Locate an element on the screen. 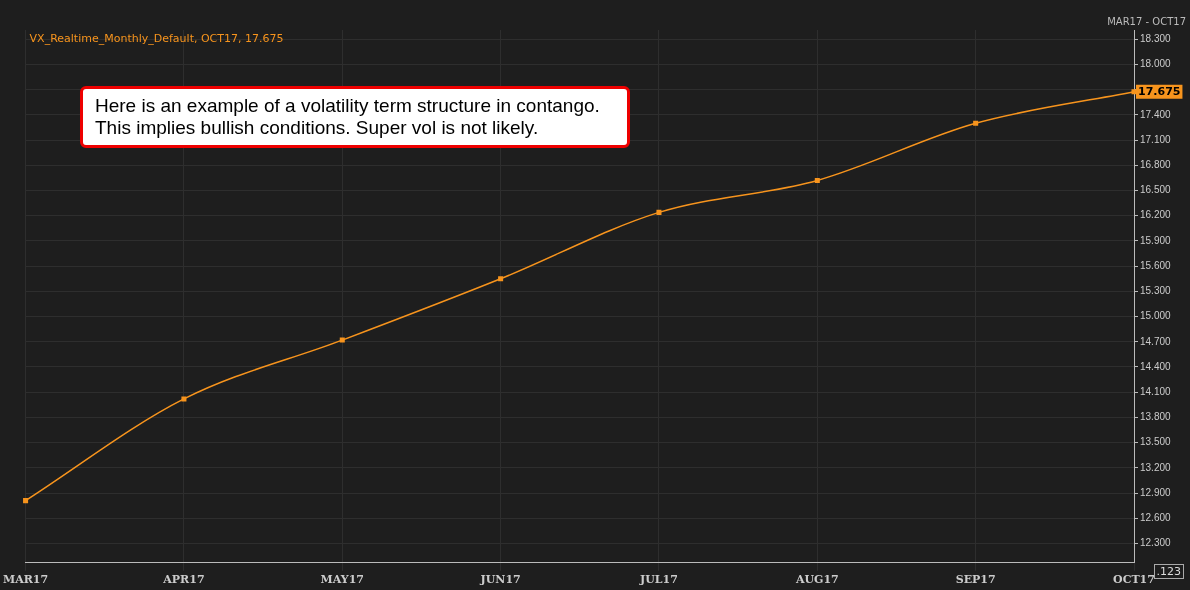 Image resolution: width=1190 pixels, height=590 pixels. annotation: Here is an example of a volatility term structure in contango. This implies bullish conditions. Super vol is not likely. is located at coordinates (355, 117).